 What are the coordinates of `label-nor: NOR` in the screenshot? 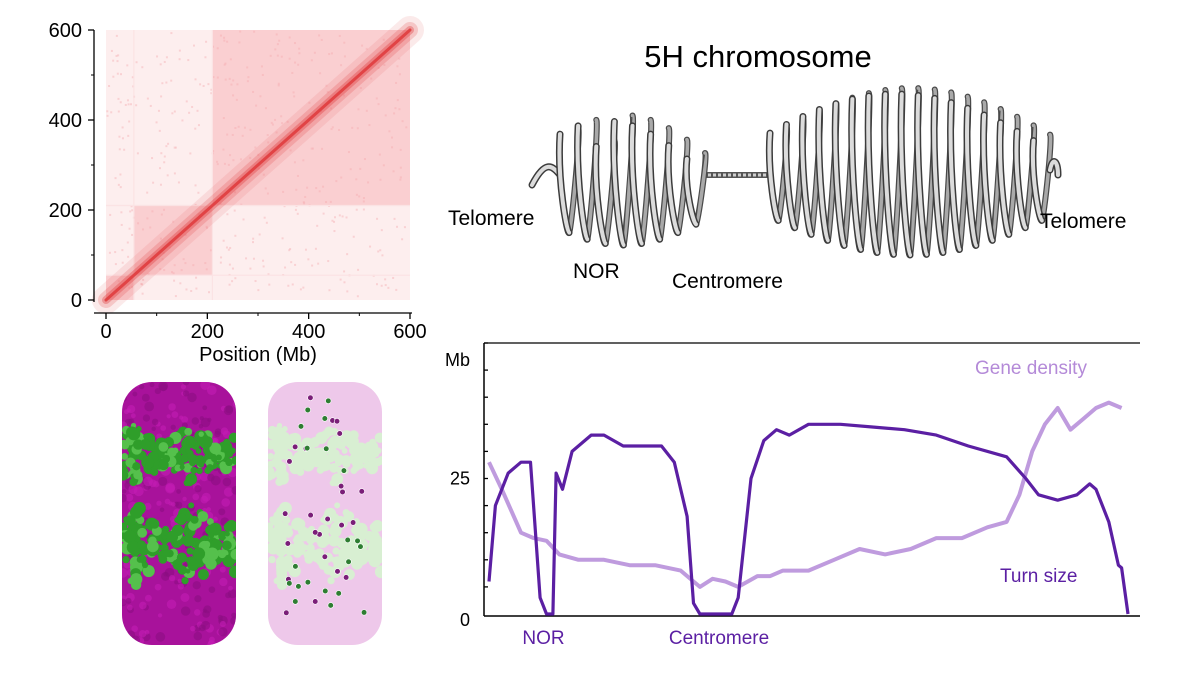 It's located at (596, 271).